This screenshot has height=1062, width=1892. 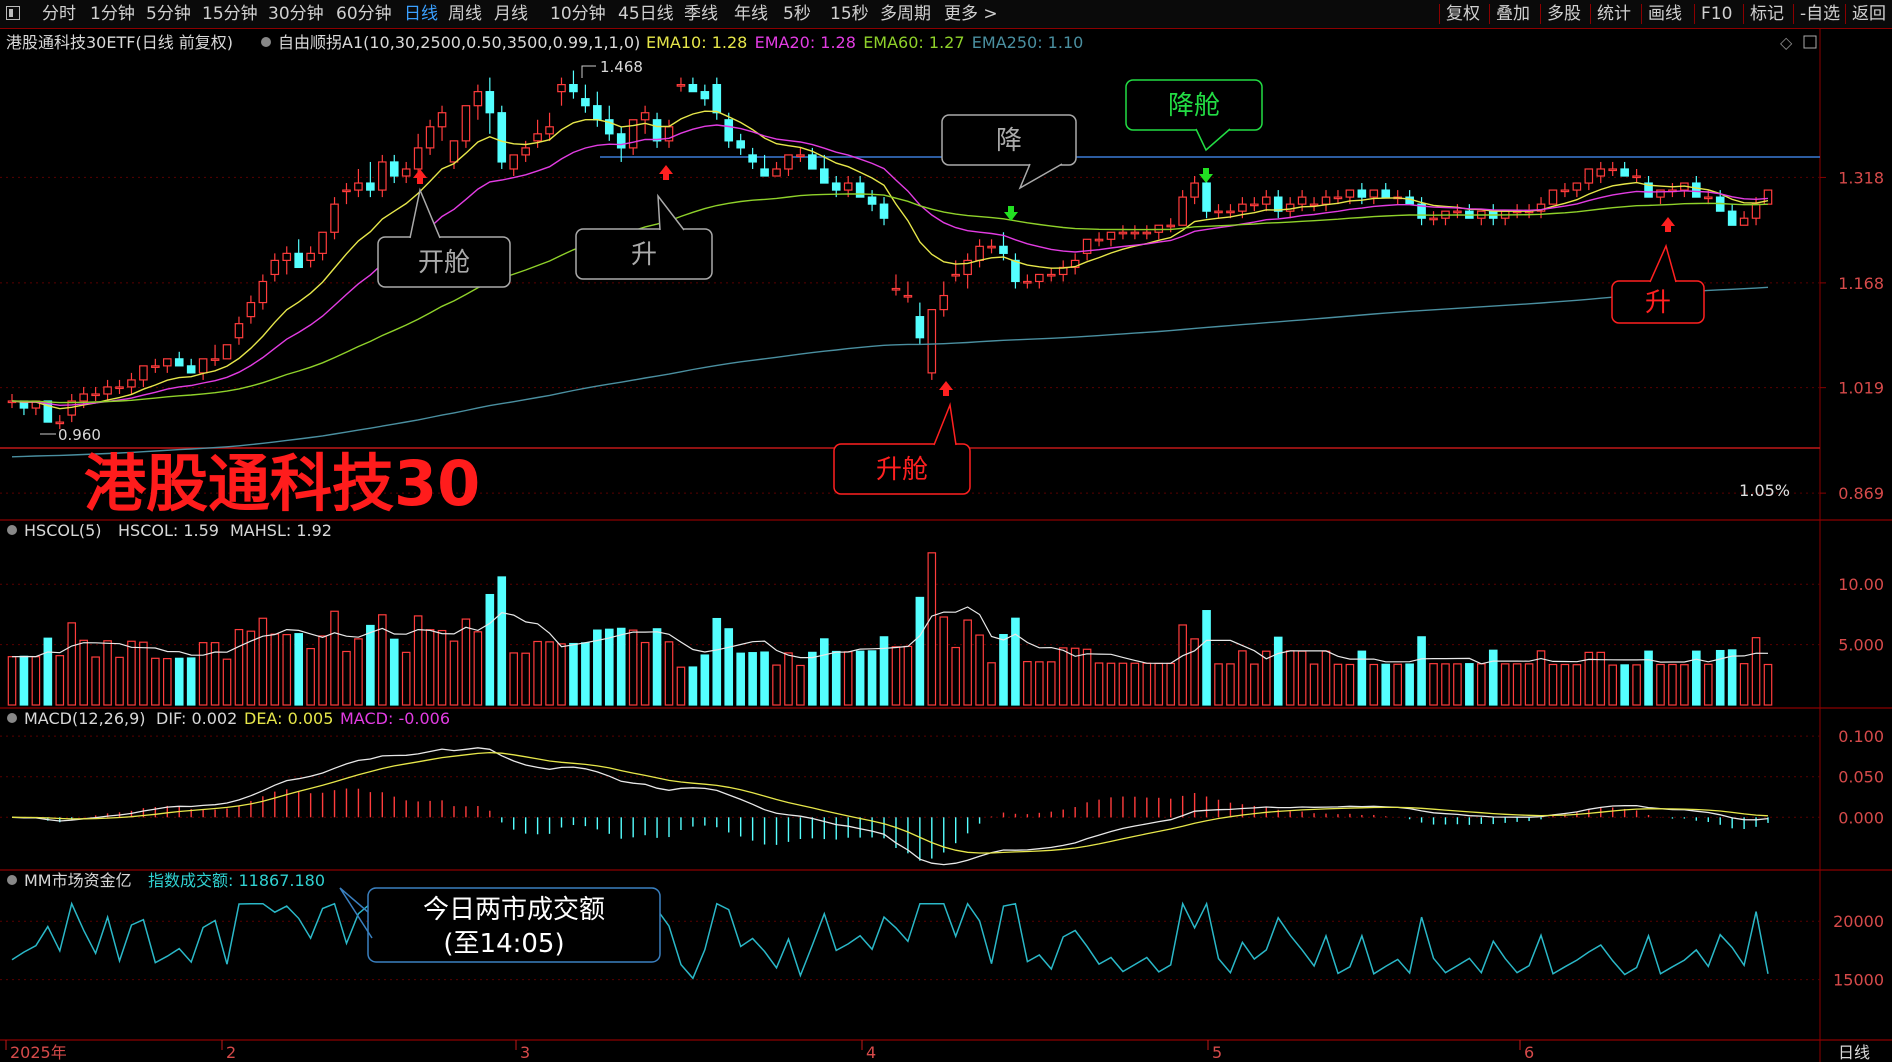 I want to click on ema-label-3: EMA250: 1.10, so click(x=1028, y=42).